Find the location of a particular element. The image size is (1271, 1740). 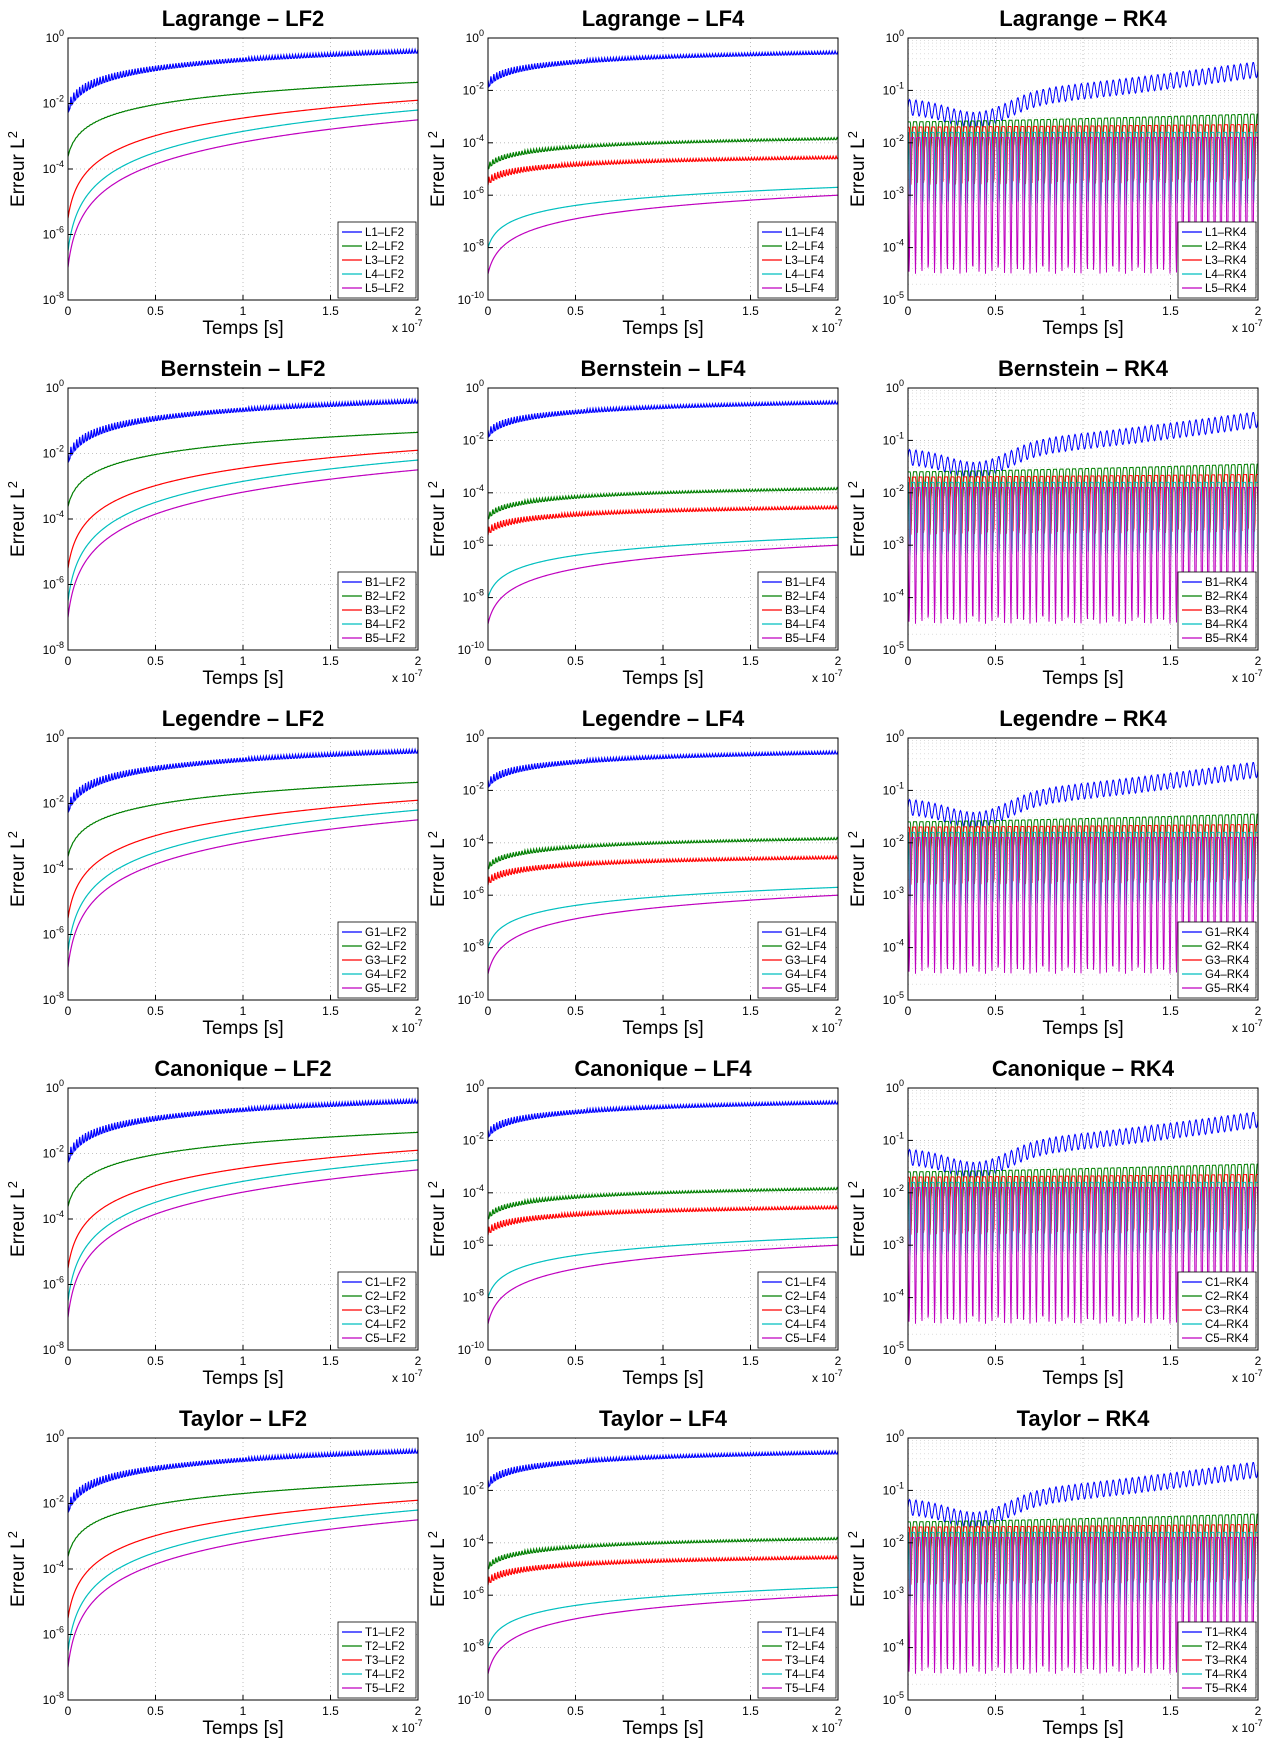

chart-title: Legendre – RK4 is located at coordinates (1083, 718).